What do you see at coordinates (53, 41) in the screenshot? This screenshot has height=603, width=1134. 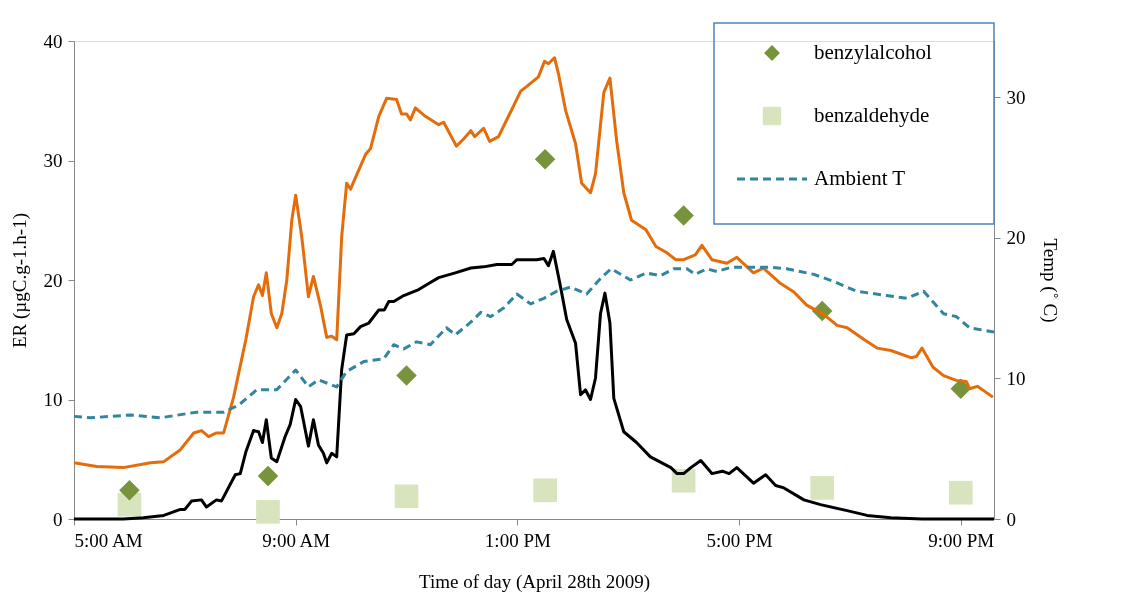 I see `y-tick-label: 40` at bounding box center [53, 41].